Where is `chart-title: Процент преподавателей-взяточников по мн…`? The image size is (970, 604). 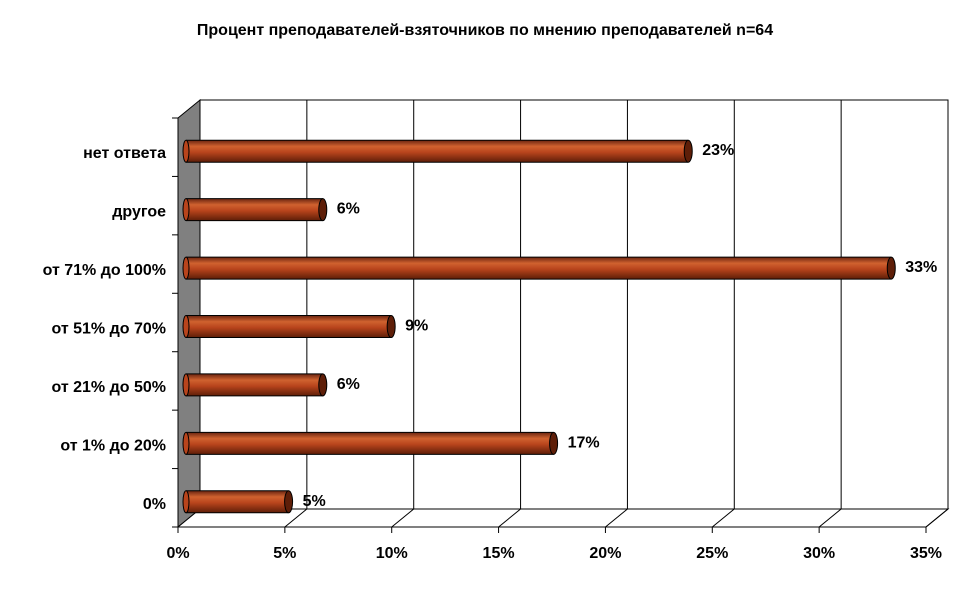
chart-title: Процент преподавателей-взяточников по мн… is located at coordinates (485, 30).